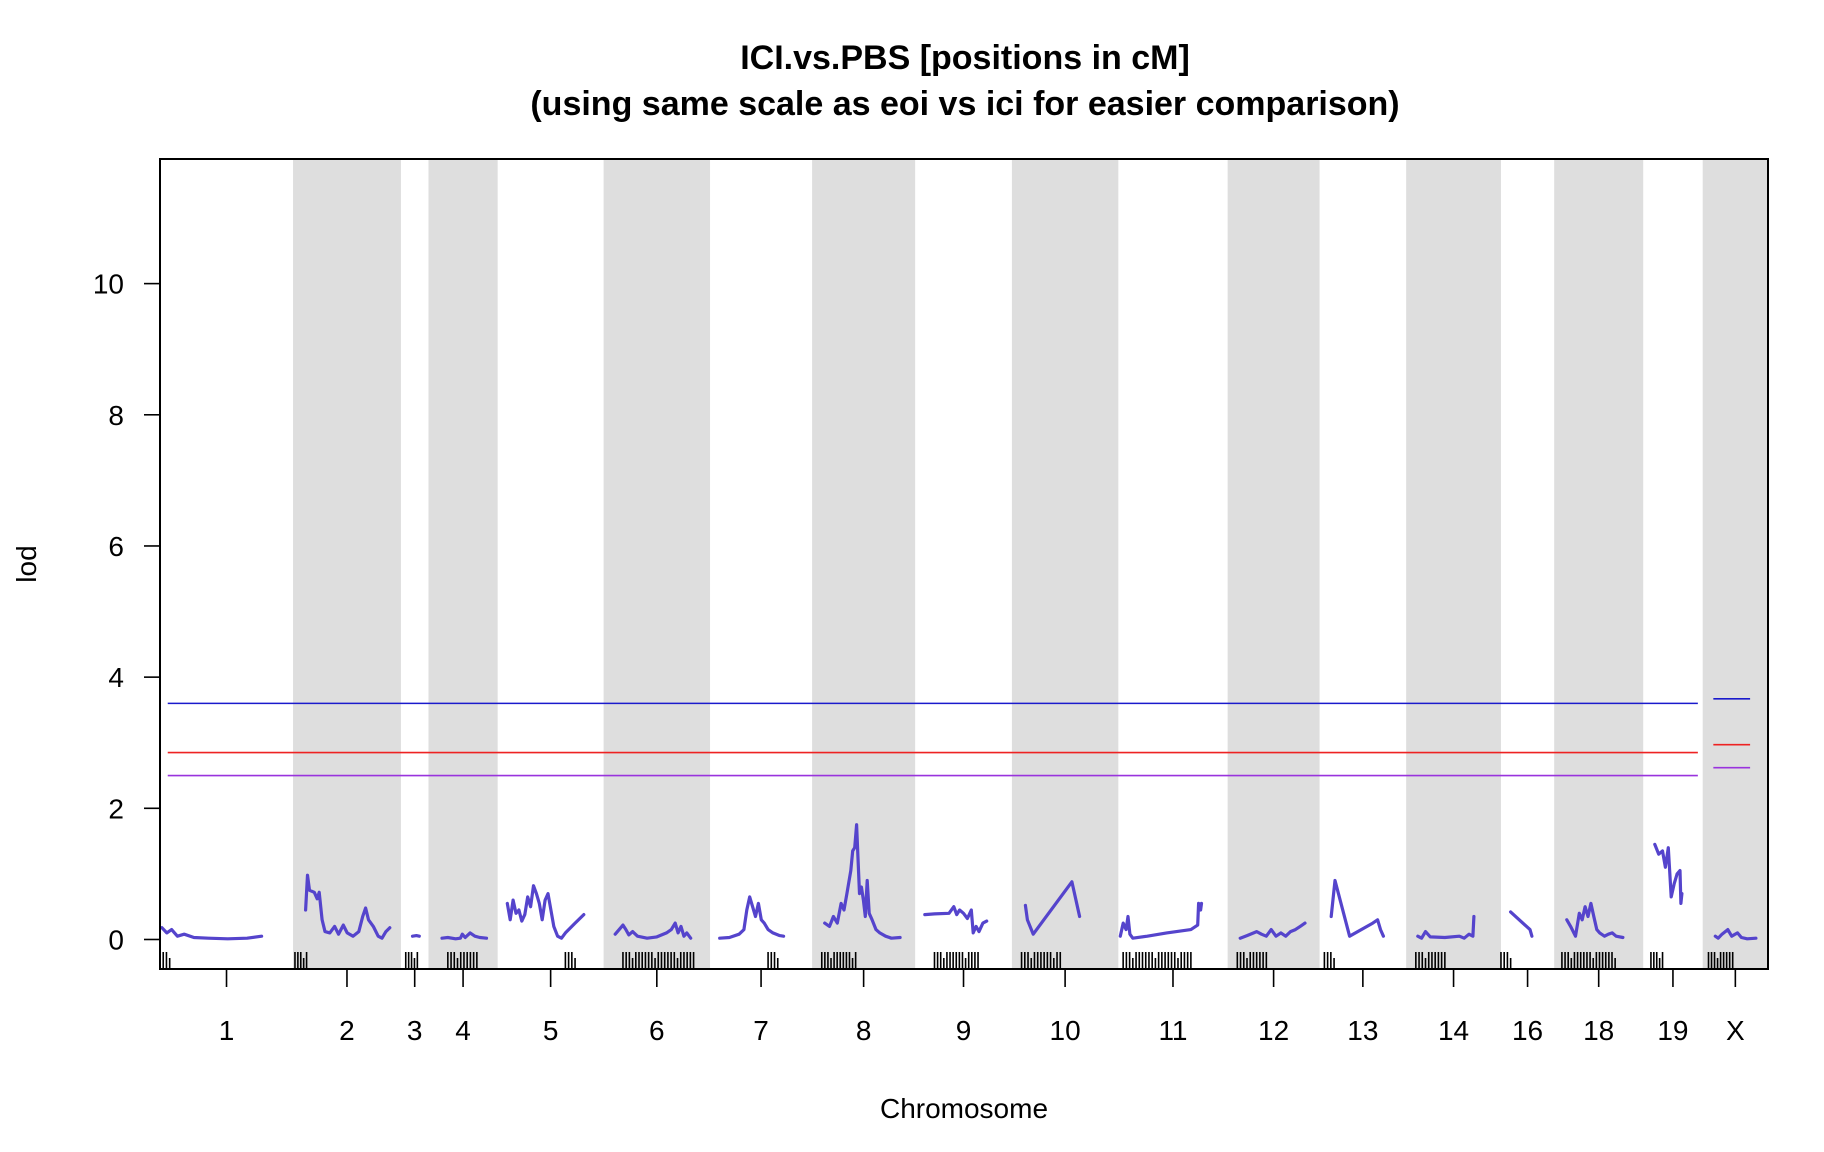  I want to click on lod-line-chr-X, so click(1735, 934).